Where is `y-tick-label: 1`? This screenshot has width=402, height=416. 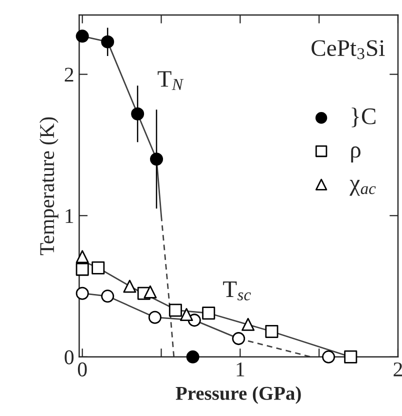
y-tick-label: 1 is located at coordinates (70, 216).